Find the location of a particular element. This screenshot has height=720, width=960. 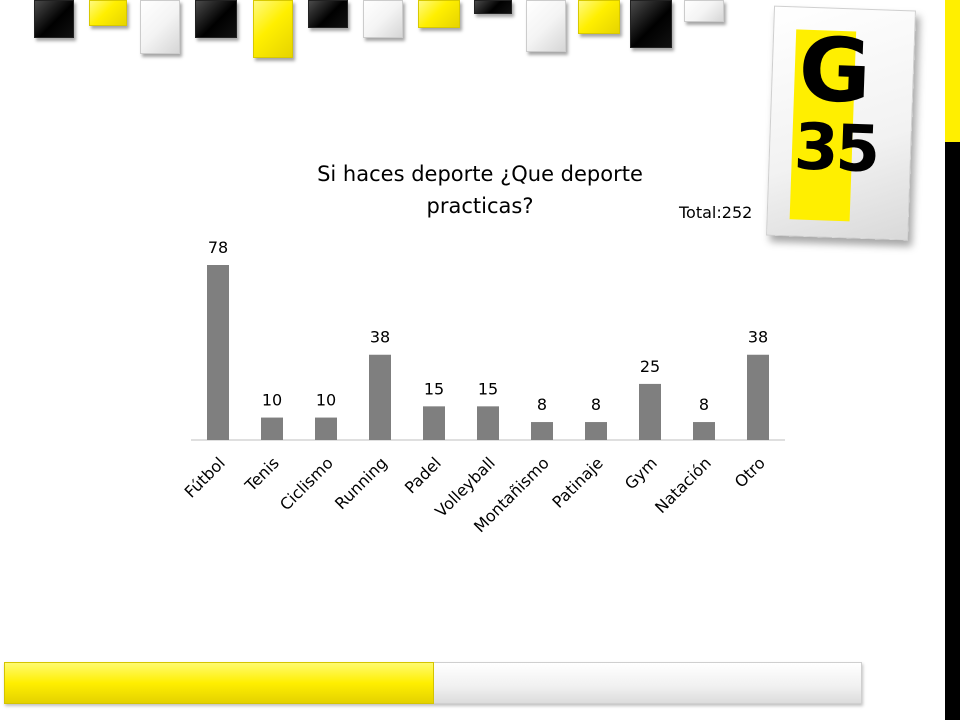

data-label-8: 25 is located at coordinates (650, 366).